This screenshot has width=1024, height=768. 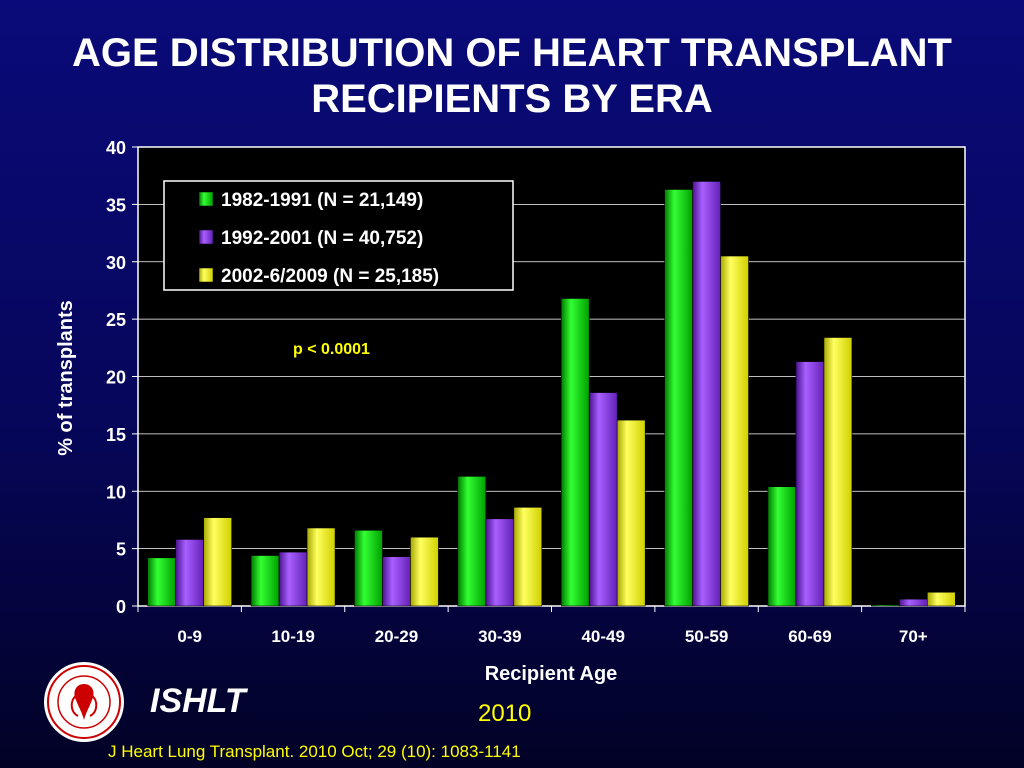 What do you see at coordinates (322, 200) in the screenshot?
I see `legend-label-1: 1982-1991 (N = 21,149)` at bounding box center [322, 200].